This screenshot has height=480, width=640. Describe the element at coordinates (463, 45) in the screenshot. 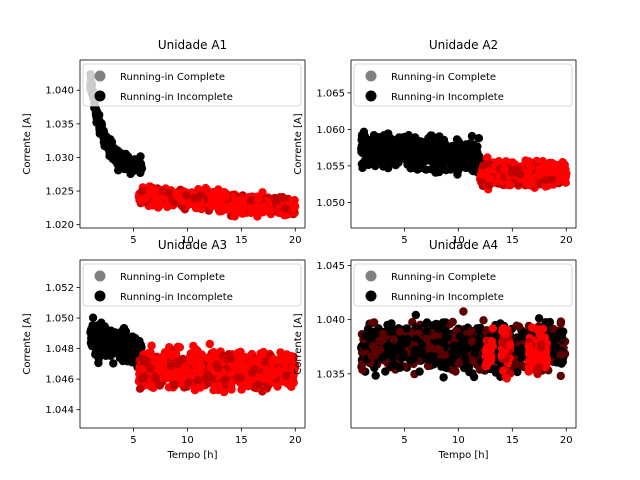

I see `subplot-title: Unidade A2` at that location.